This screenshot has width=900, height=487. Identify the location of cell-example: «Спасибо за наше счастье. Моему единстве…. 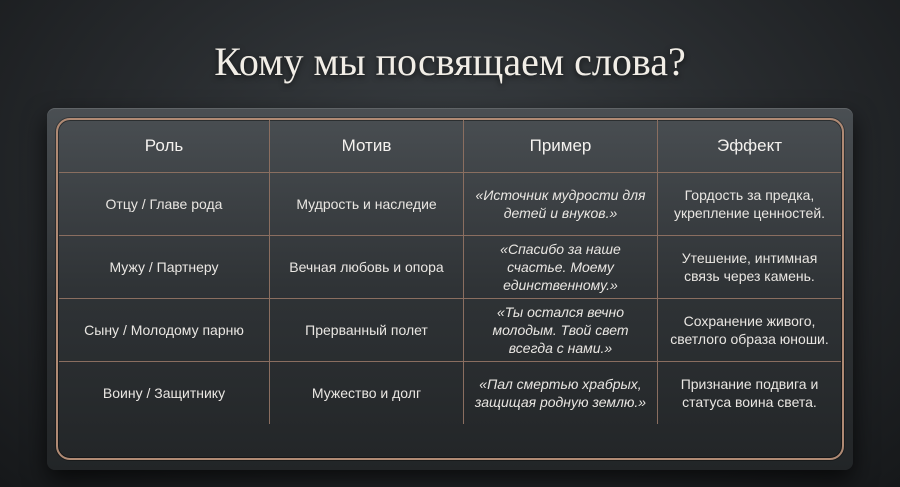
(560, 267).